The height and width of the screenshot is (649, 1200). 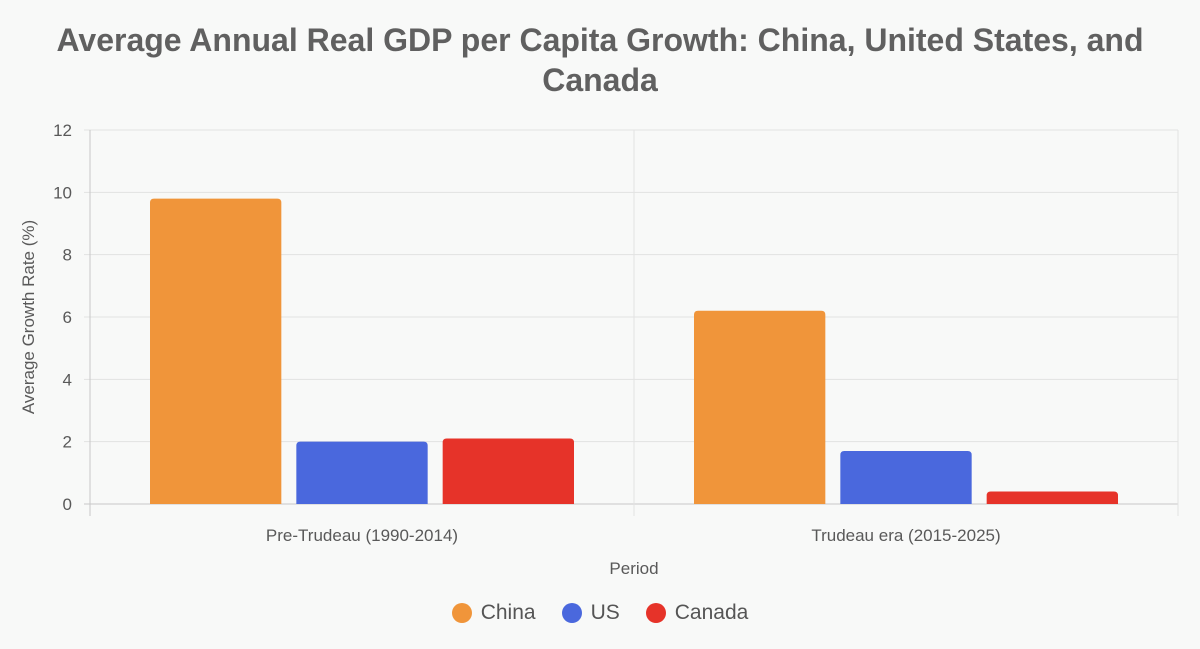 I want to click on legend-item-canada: Canada, so click(x=697, y=613).